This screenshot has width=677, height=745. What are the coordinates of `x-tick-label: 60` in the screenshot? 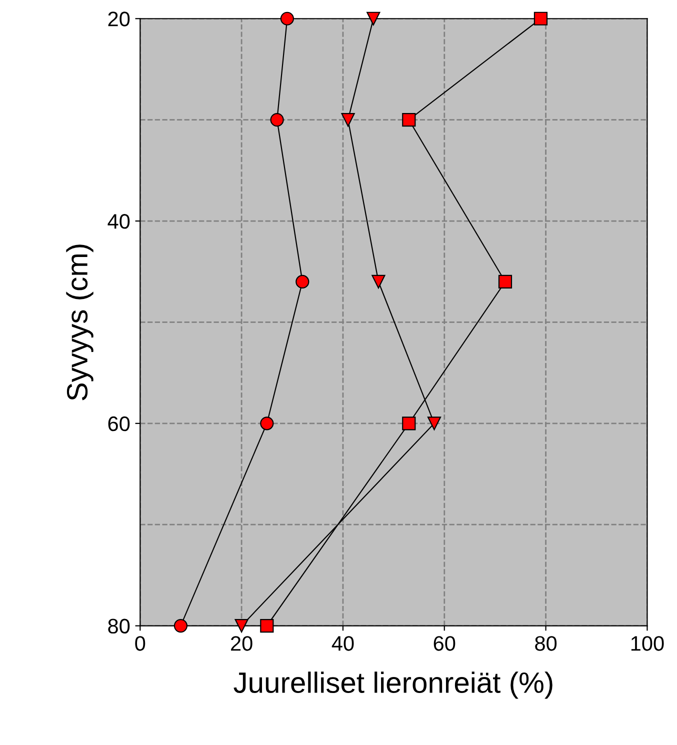 It's located at (445, 643).